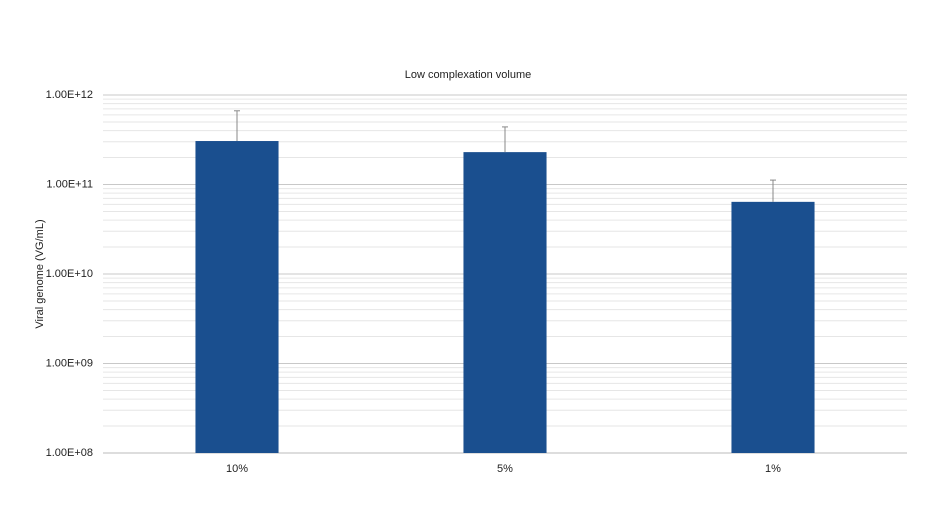 Image resolution: width=936 pixels, height=527 pixels. What do you see at coordinates (69, 184) in the screenshot?
I see `y-tick-label: 1.00E+11` at bounding box center [69, 184].